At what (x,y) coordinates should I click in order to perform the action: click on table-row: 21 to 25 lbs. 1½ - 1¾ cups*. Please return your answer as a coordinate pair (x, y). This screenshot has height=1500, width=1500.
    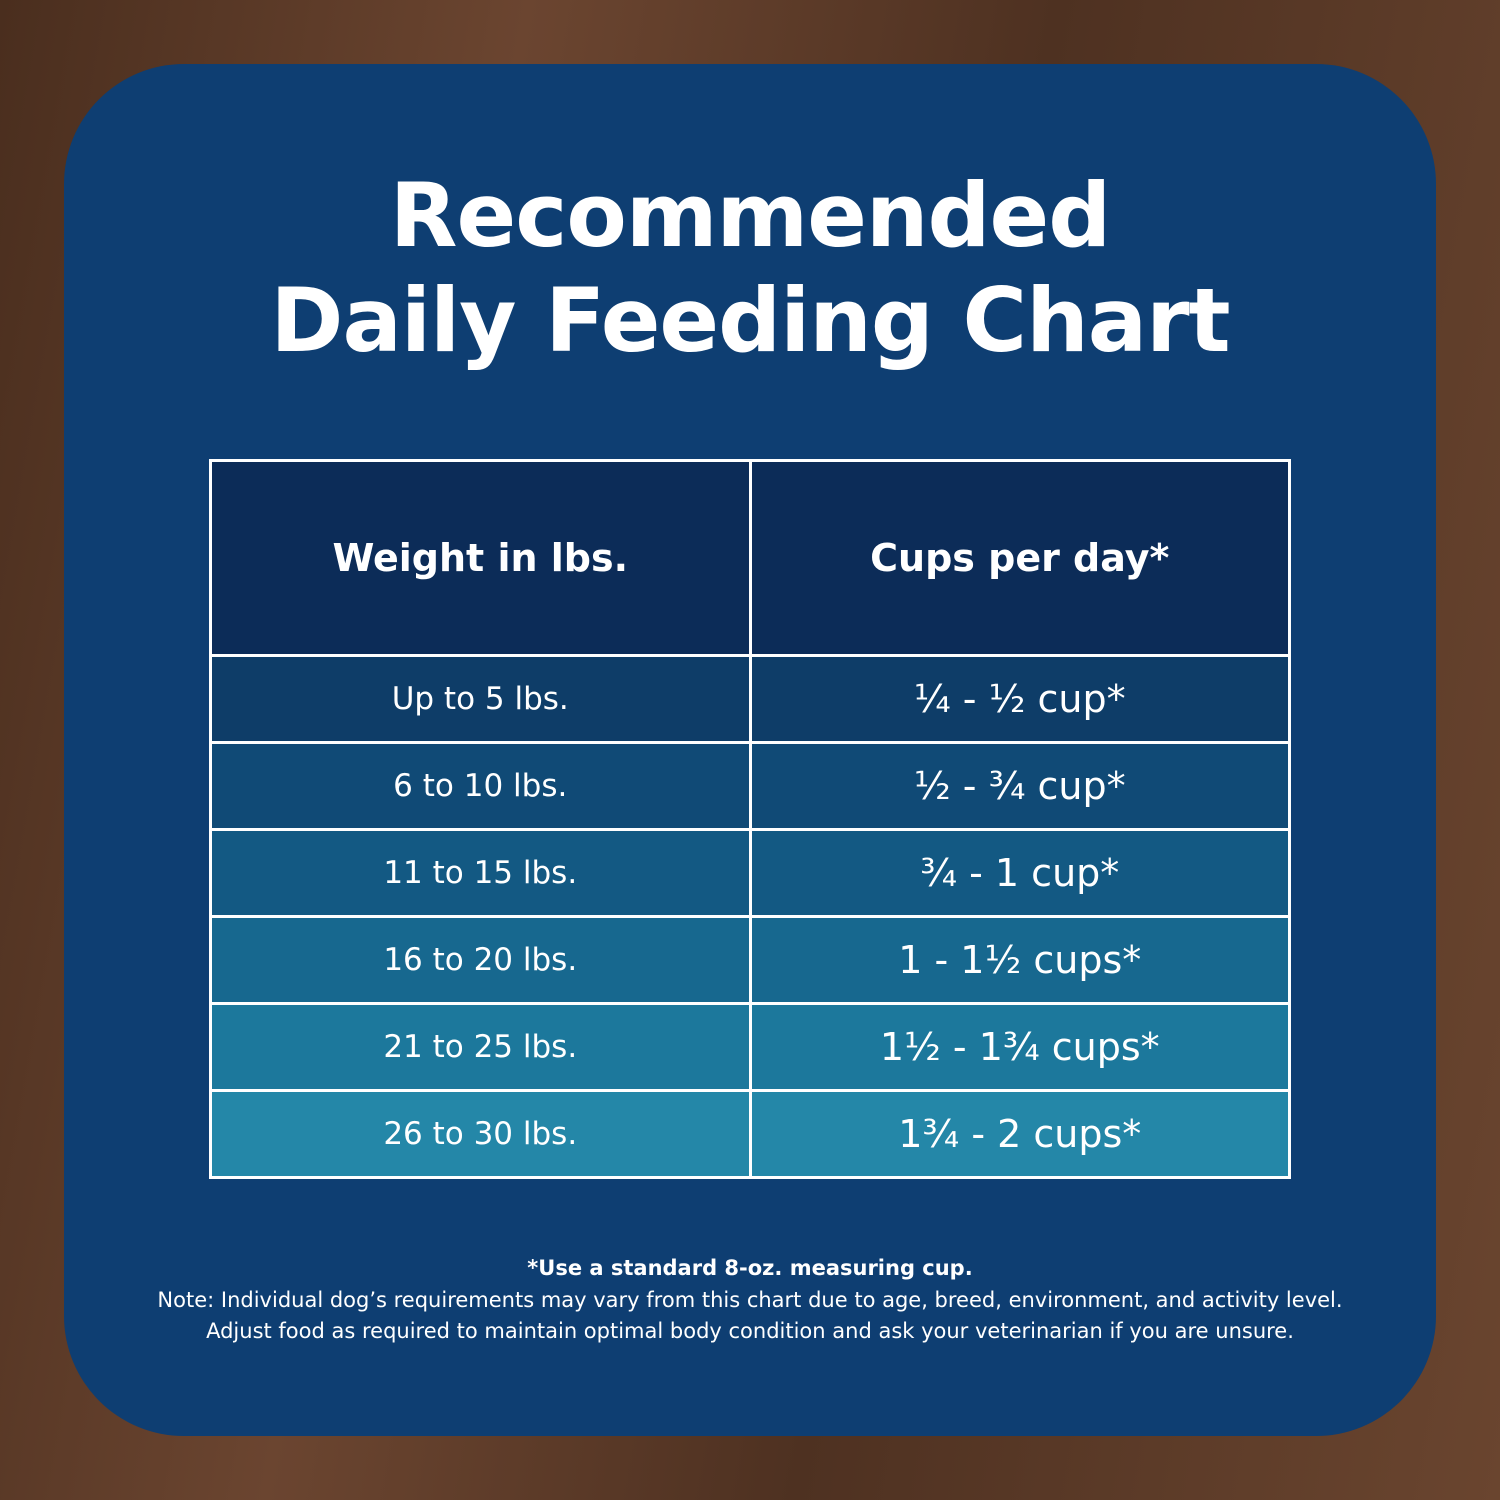
    Looking at the image, I should click on (750, 1047).